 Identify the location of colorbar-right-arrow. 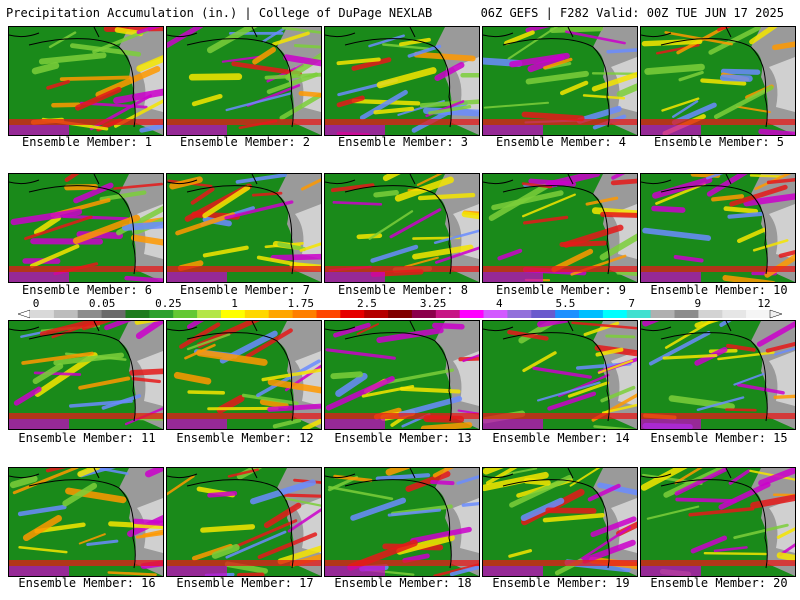
(776, 314).